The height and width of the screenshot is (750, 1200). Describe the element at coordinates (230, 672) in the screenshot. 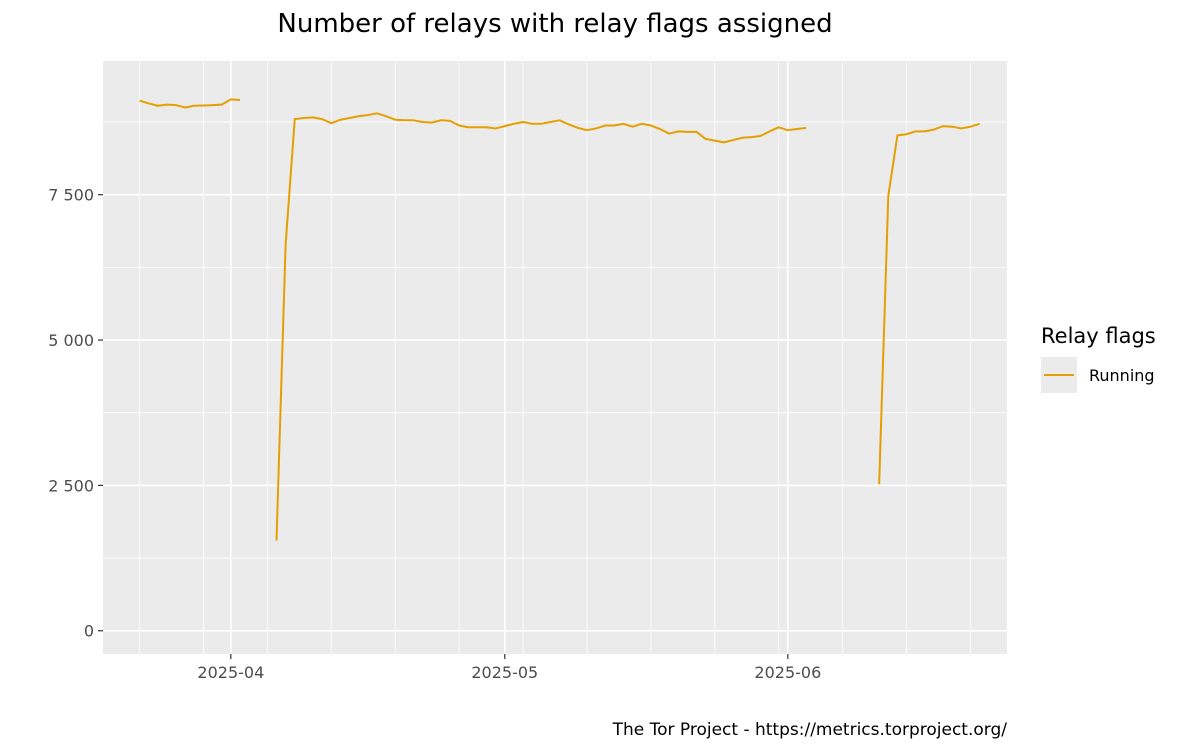

I see `x-tick-label: 2025-04` at that location.